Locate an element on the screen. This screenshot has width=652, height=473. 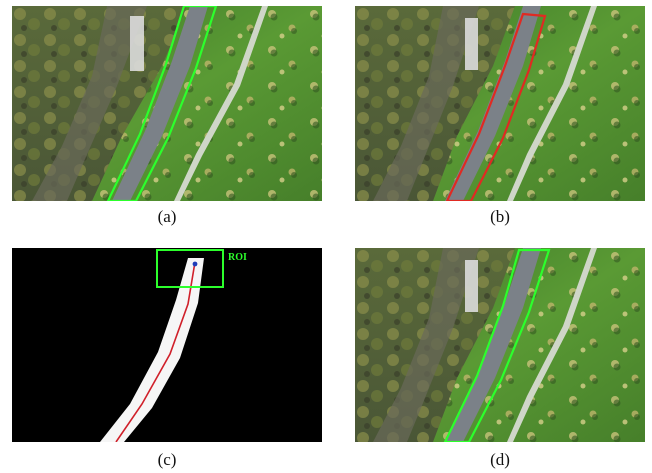
roi-label: ROI is located at coordinates (237, 257).